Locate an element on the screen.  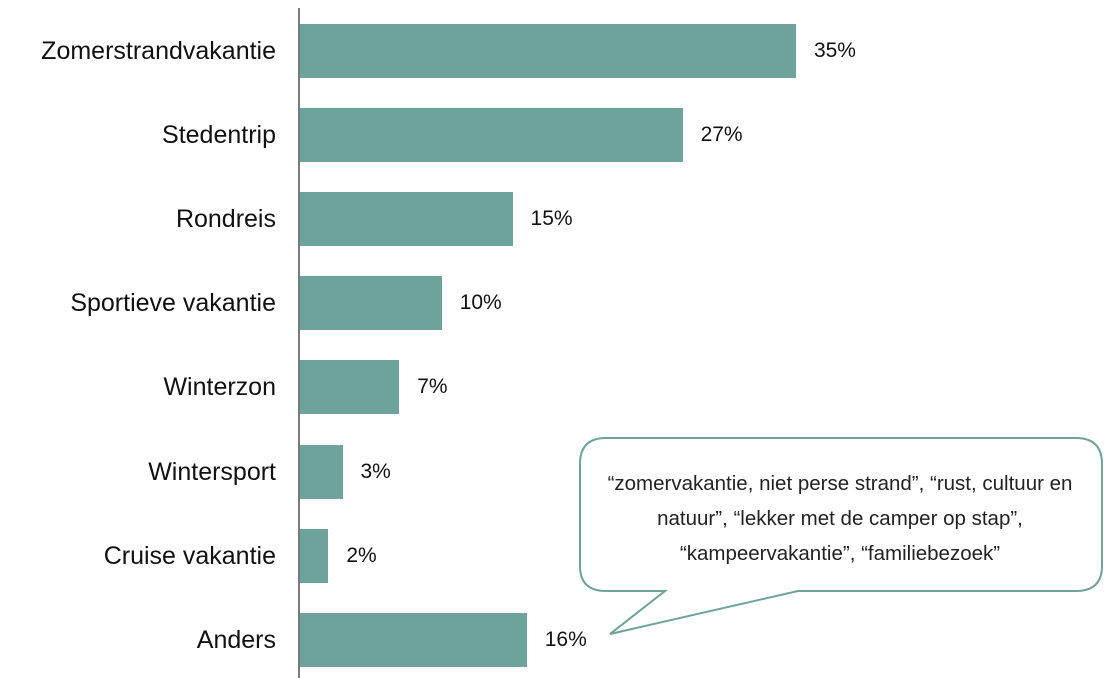
category-label: Rondreis is located at coordinates (225, 219).